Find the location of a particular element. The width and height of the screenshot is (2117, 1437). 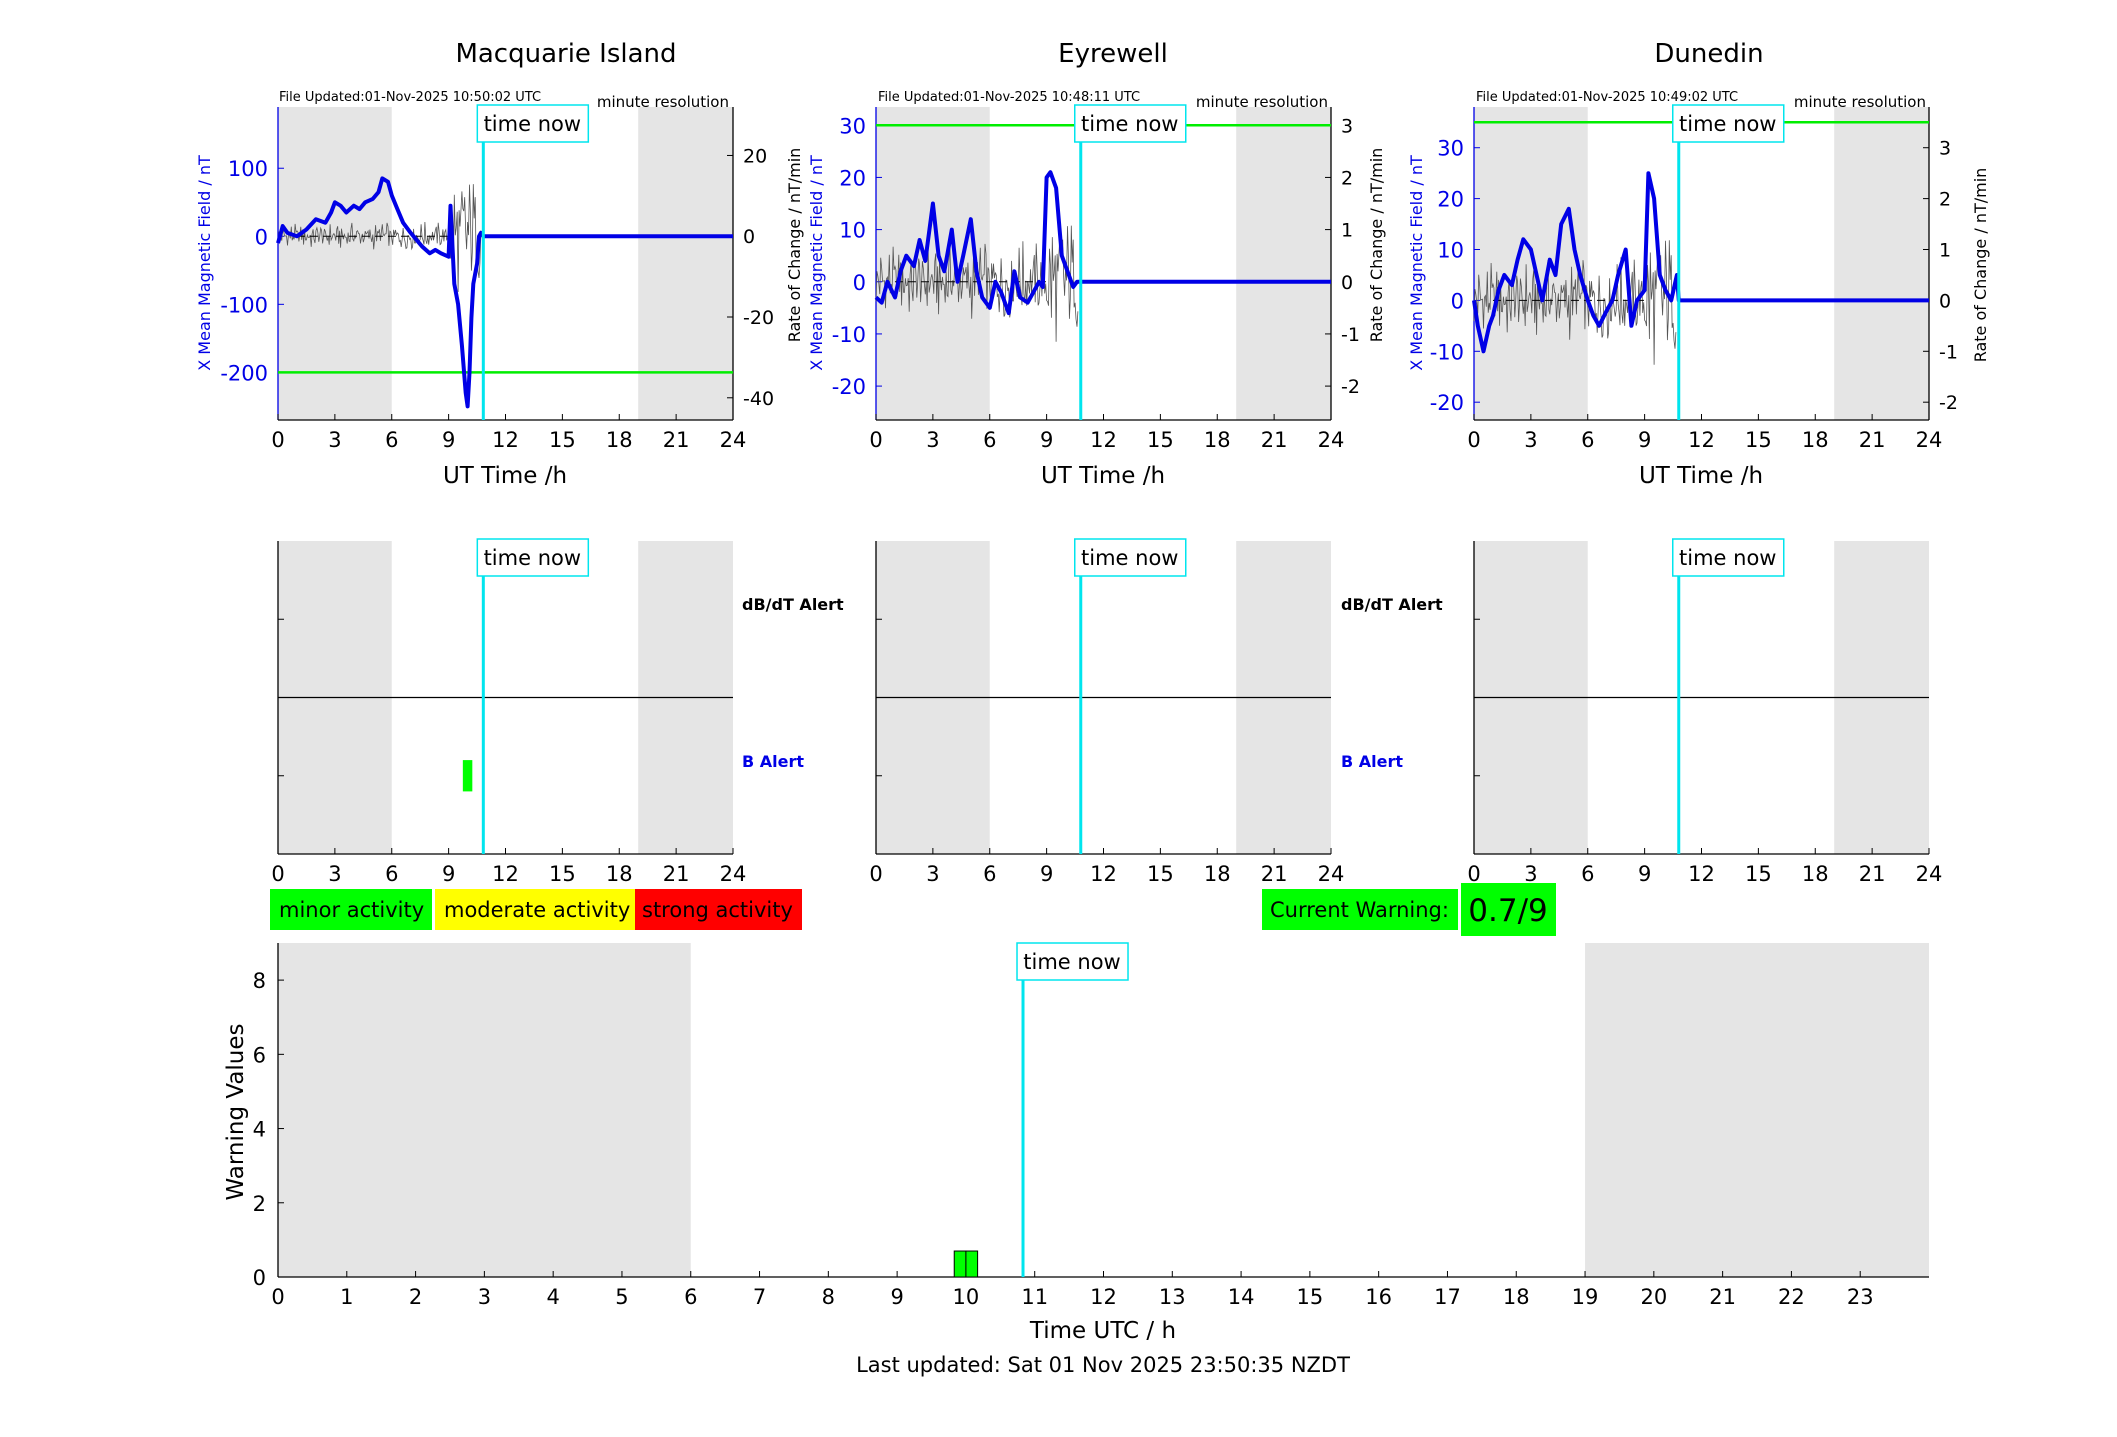

y-tick-label: 4 is located at coordinates (259, 1130).